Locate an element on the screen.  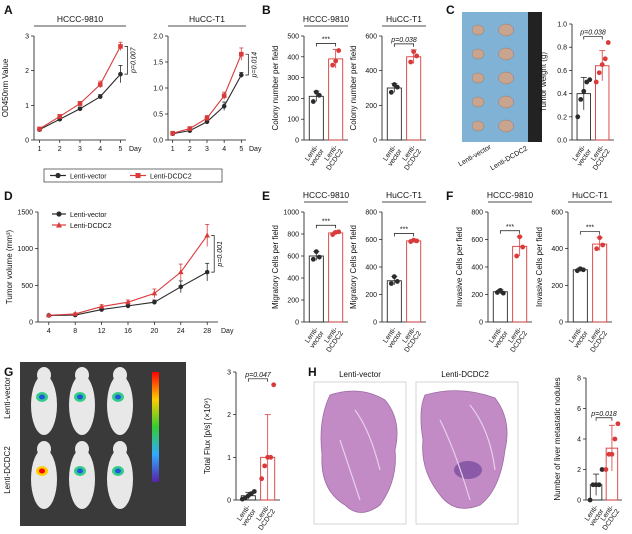
y-tick-label-e2-3: 600 is located at coordinates (371, 240).